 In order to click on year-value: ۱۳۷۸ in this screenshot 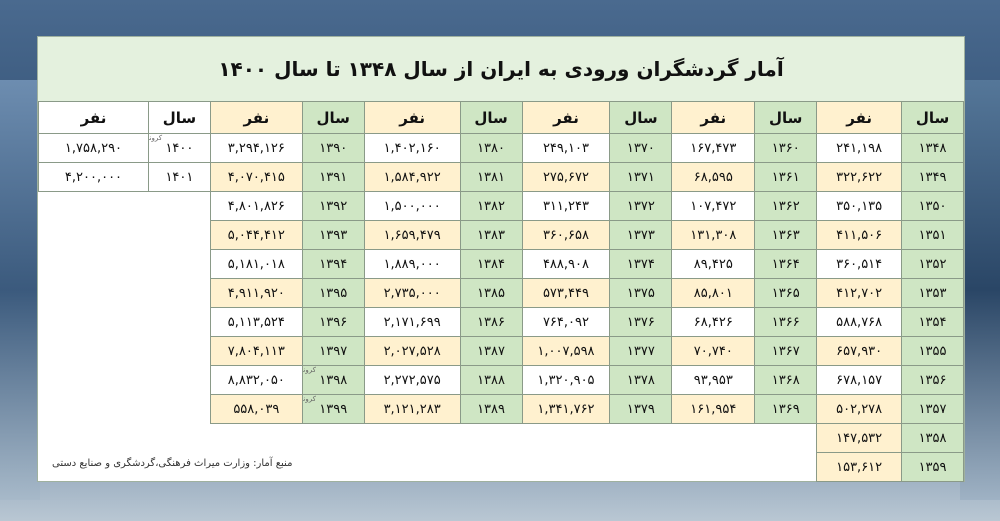, I will do `click(640, 380)`.